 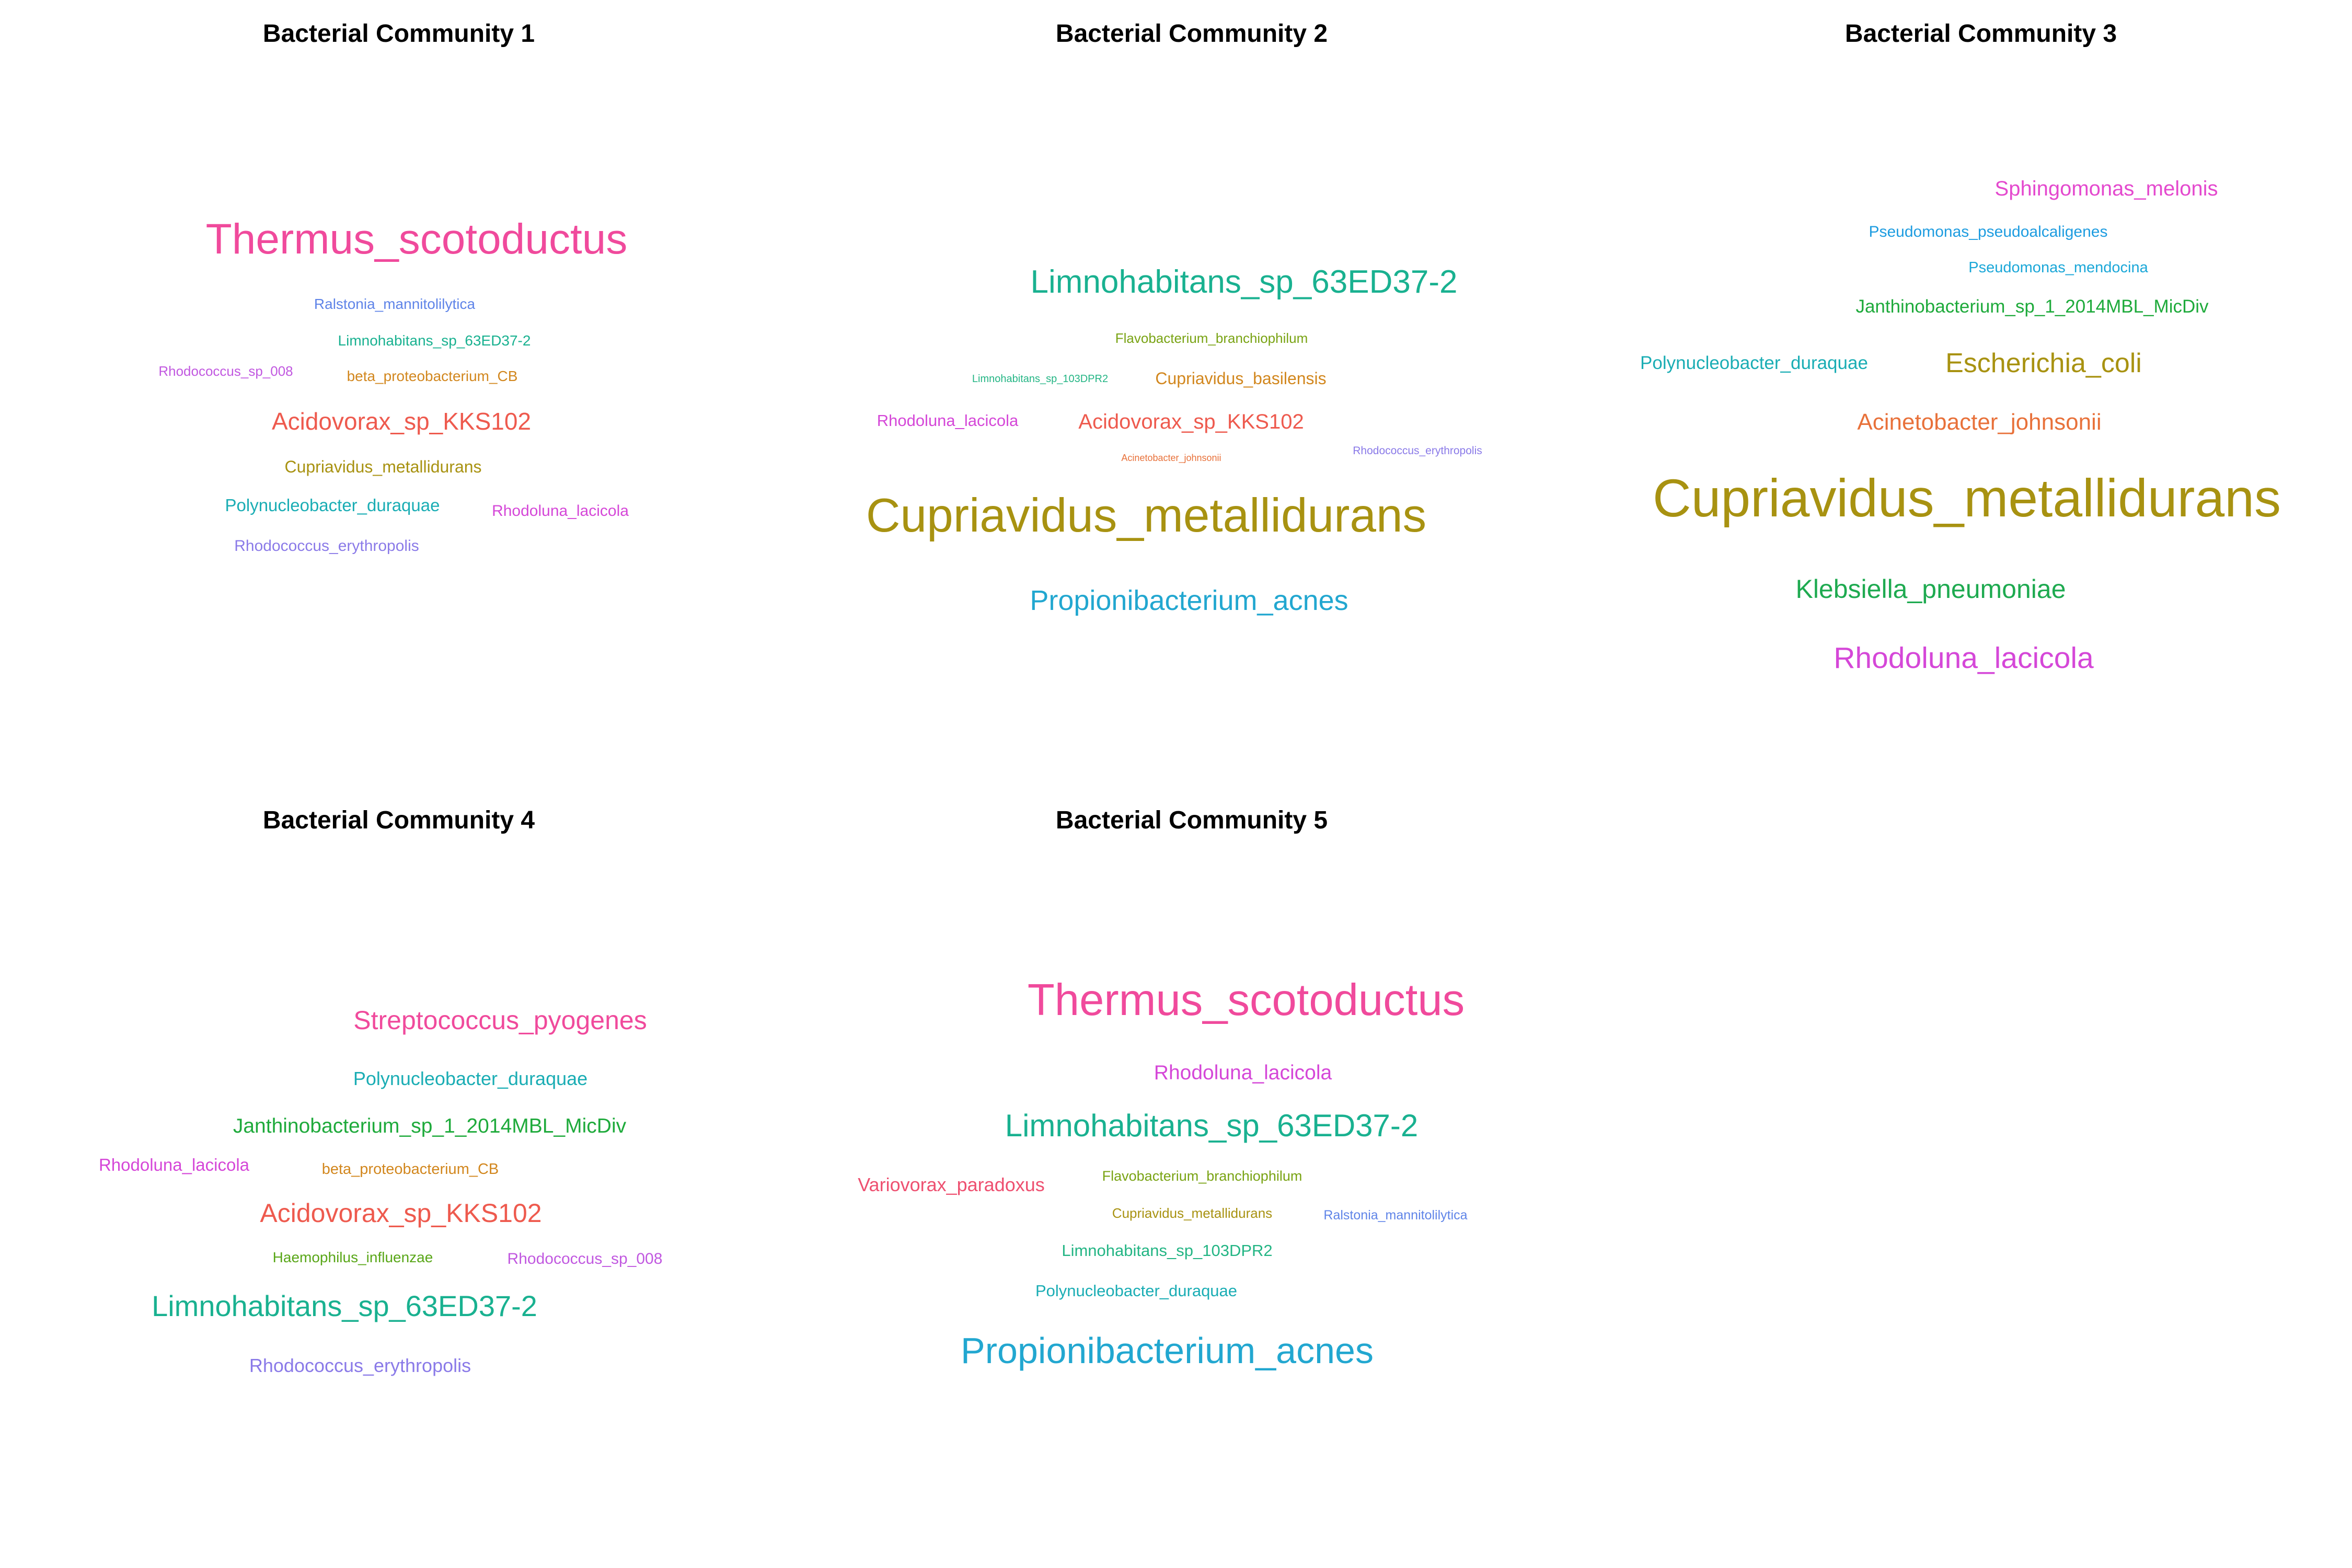 I want to click on word-cloud-term: Sphingomonas_melonis, so click(x=2106, y=188).